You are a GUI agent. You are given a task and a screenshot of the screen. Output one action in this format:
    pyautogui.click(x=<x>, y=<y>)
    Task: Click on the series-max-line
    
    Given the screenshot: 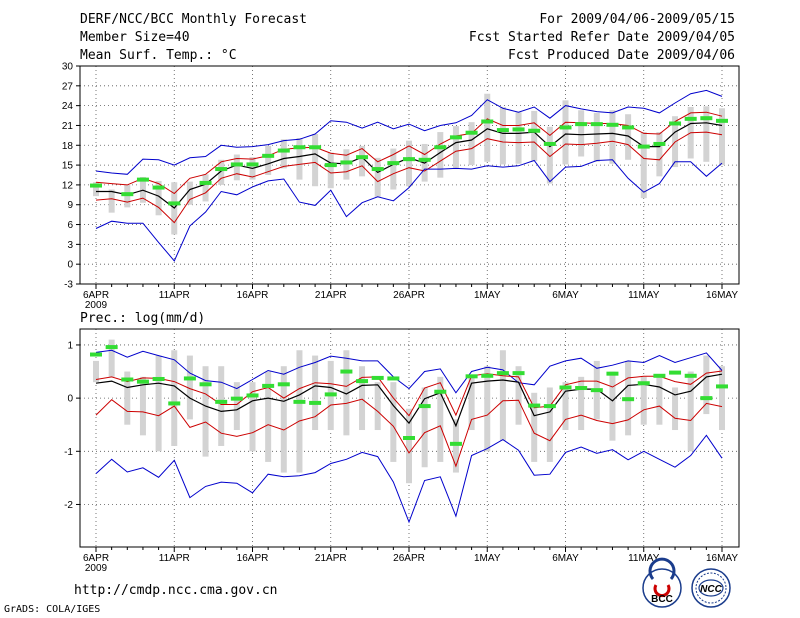 What is the action you would take?
    pyautogui.click(x=409, y=371)
    